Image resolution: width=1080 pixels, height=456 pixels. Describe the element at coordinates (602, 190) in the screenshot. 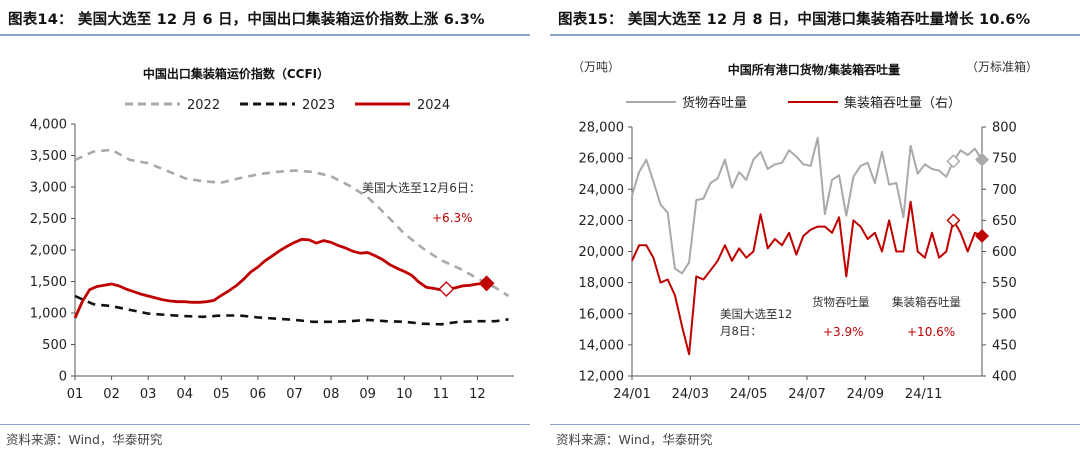

I see `left-y-tick-label: 24,000` at that location.